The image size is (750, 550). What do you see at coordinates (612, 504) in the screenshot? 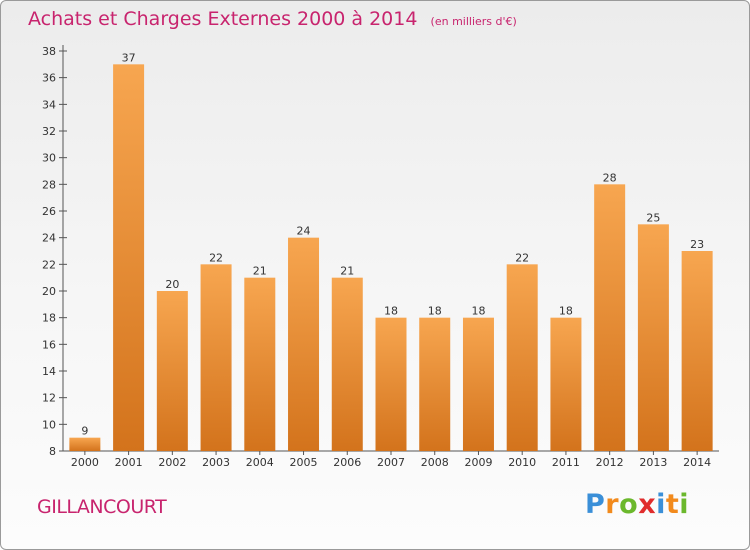
I see `logo-letter: r` at bounding box center [612, 504].